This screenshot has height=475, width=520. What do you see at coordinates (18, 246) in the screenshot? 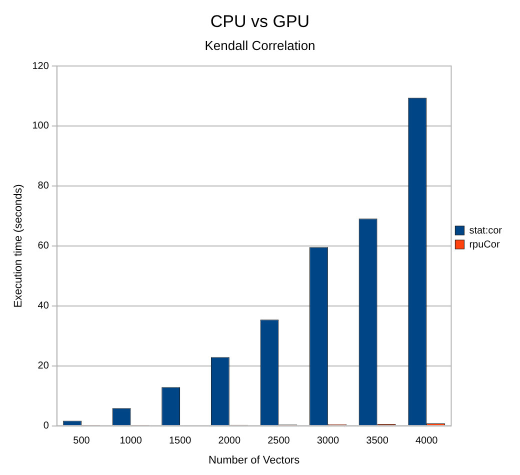
I see `y-axis-title: Execution time (seconds)` at bounding box center [18, 246].